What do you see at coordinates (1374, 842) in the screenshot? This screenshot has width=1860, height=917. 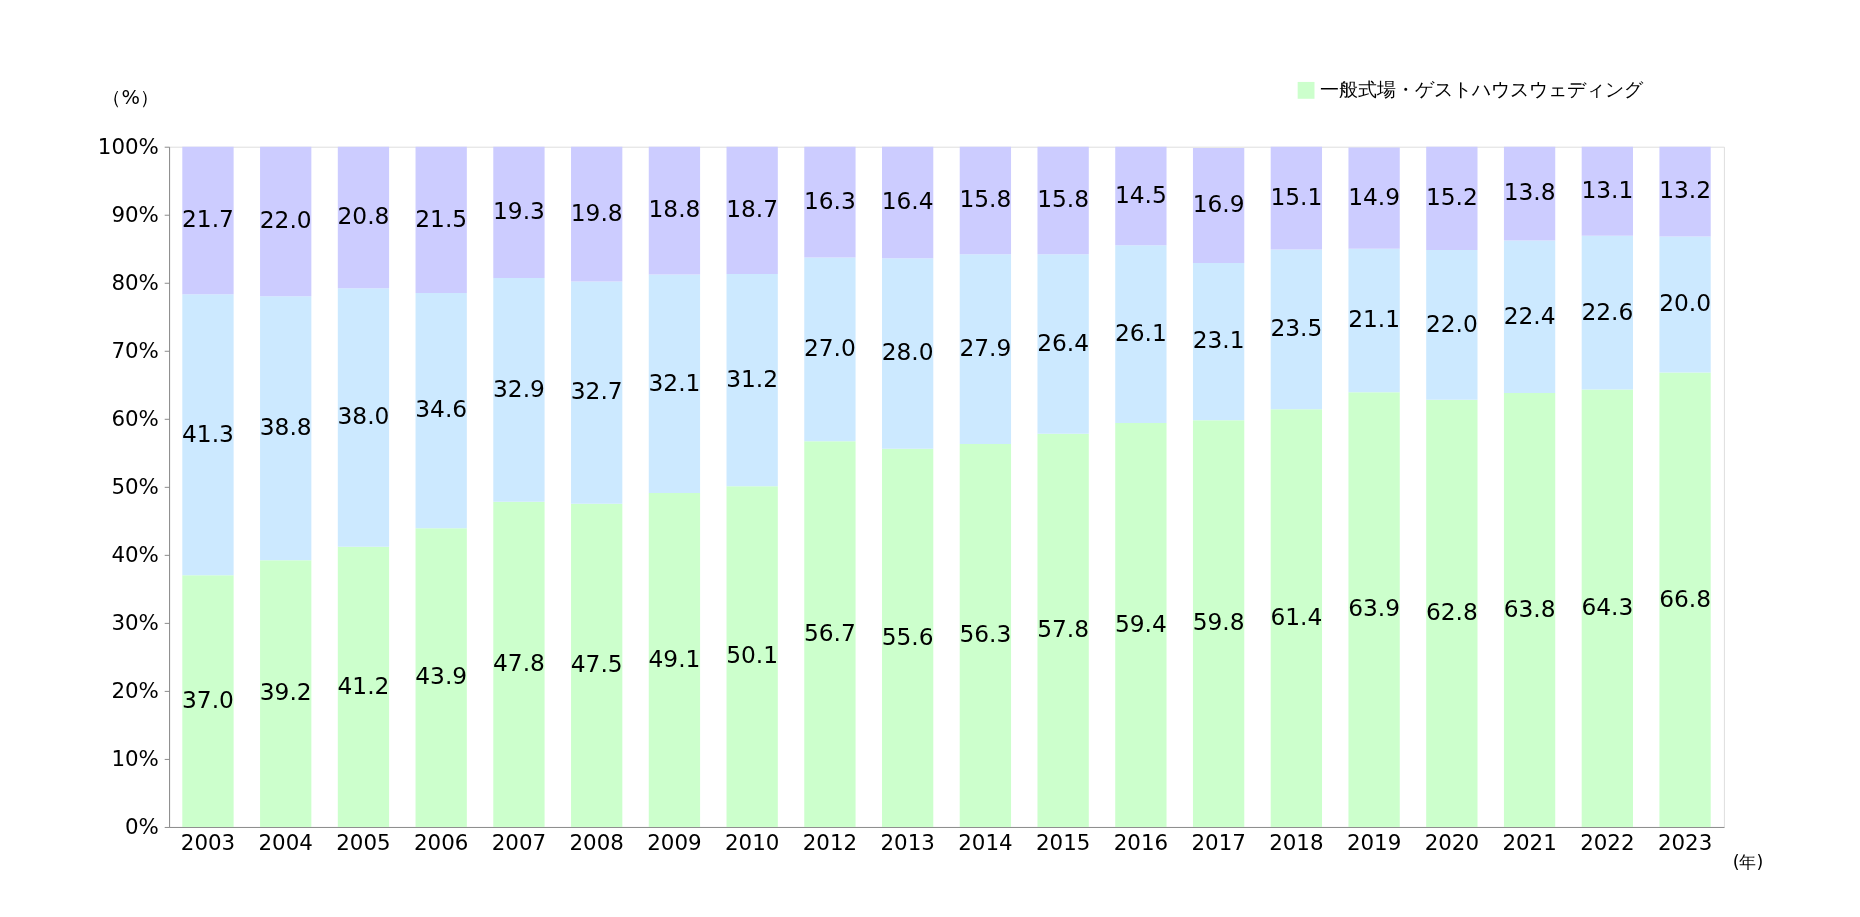 I see `x-tick-label: 2019` at bounding box center [1374, 842].